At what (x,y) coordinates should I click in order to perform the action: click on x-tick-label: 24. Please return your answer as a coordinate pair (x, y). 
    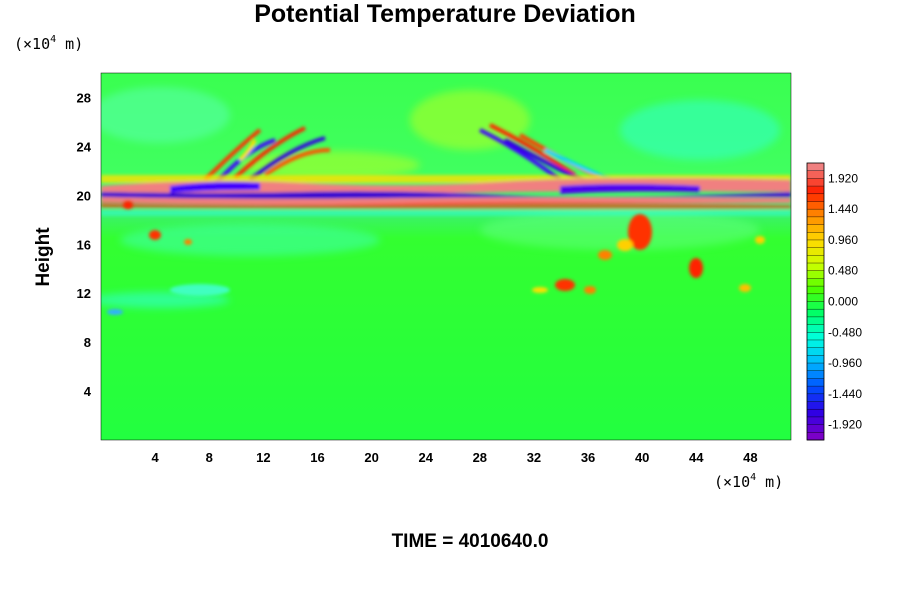
    Looking at the image, I should click on (425, 457).